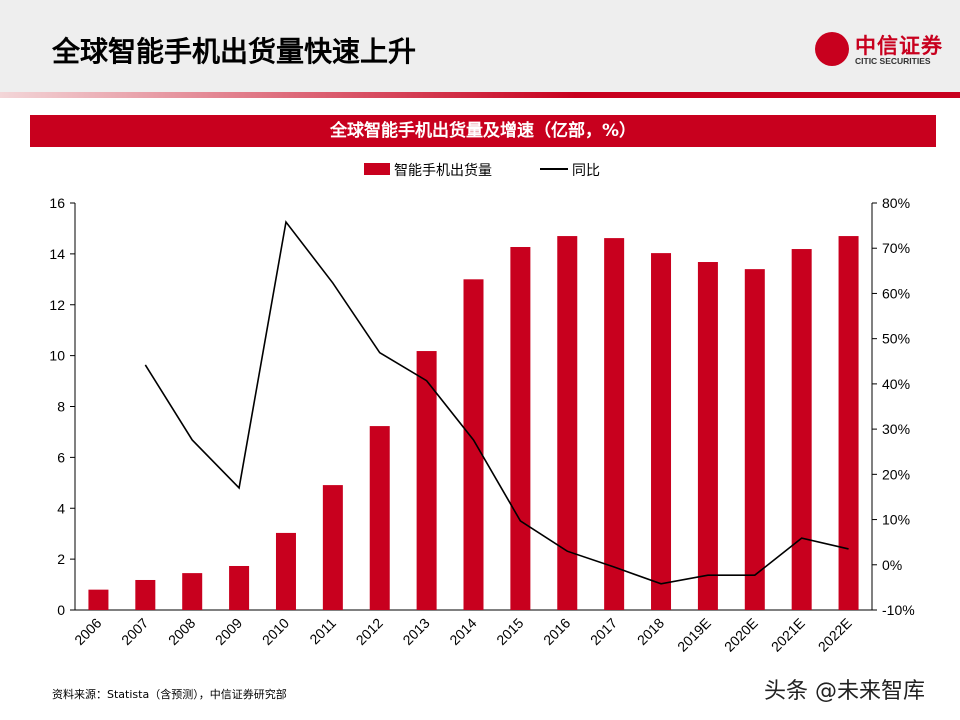 Image resolution: width=960 pixels, height=720 pixels. I want to click on bar-2020E, so click(754, 439).